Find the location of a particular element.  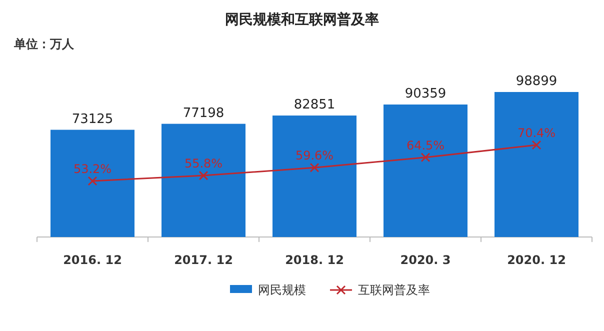

data-label: 73125 is located at coordinates (93, 119).